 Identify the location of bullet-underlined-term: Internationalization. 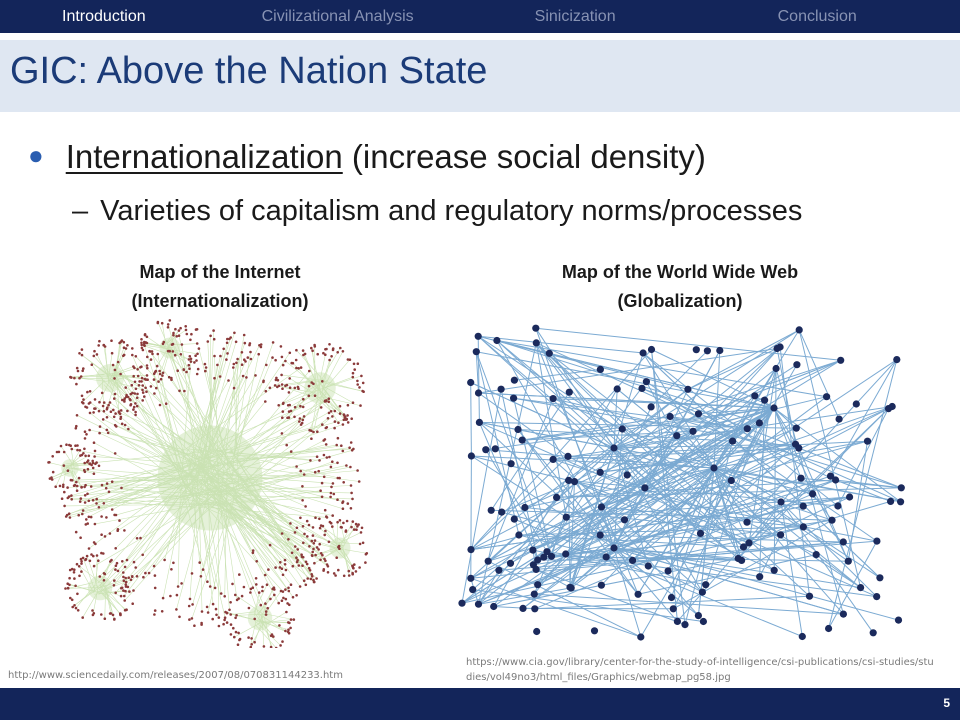
(204, 156).